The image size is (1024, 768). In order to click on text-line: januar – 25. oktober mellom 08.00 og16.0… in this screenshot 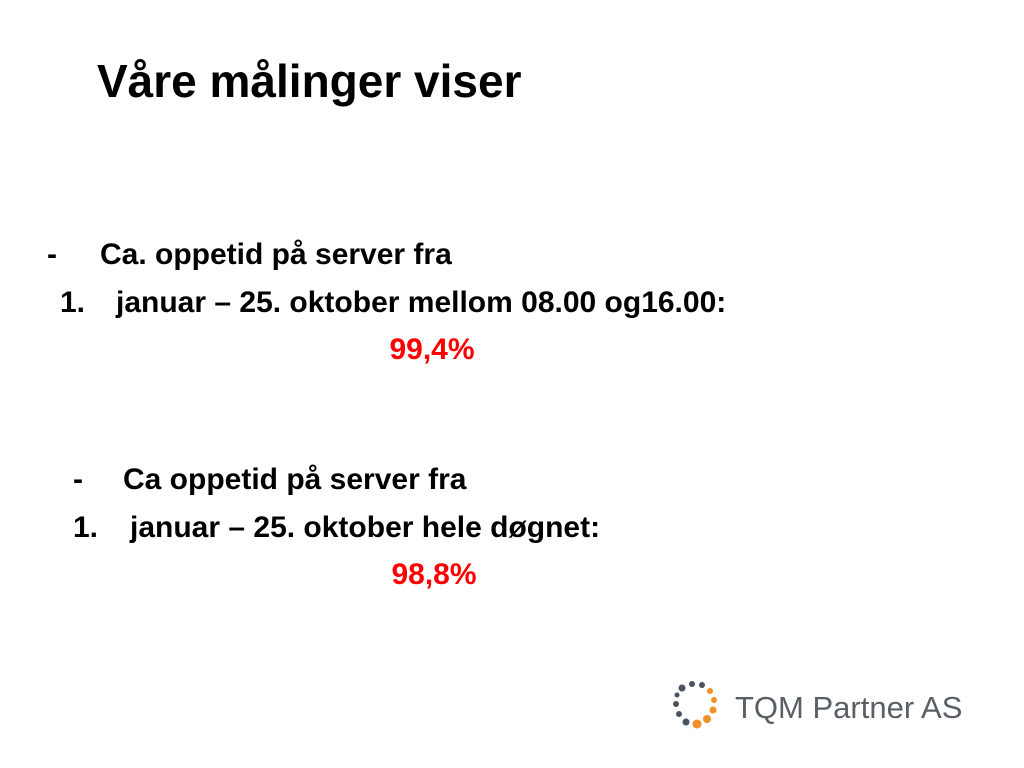, I will do `click(421, 302)`.